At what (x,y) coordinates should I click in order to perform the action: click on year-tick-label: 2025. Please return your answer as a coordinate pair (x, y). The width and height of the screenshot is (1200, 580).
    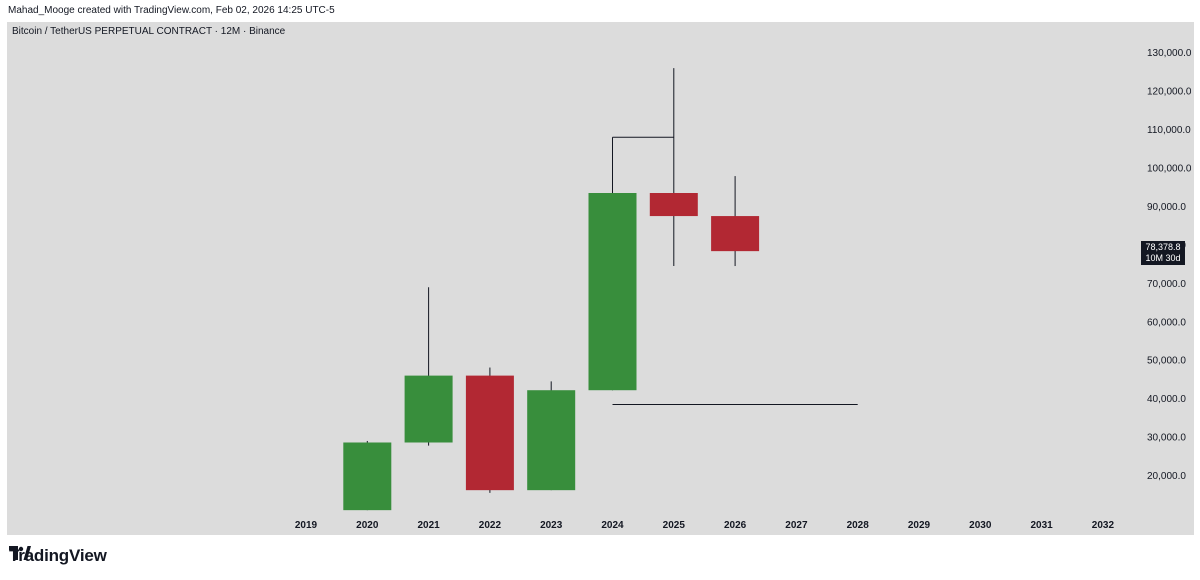
    Looking at the image, I should click on (674, 525).